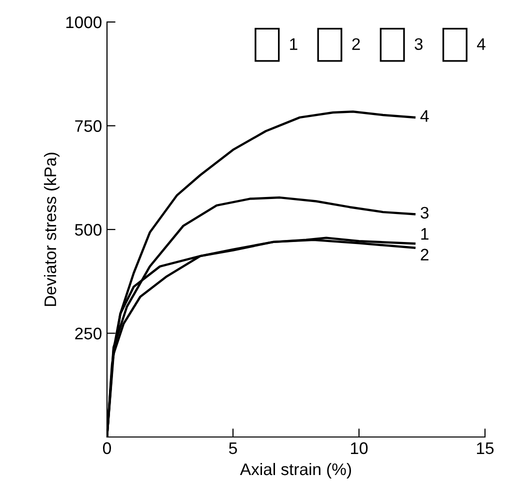  What do you see at coordinates (52, 229) in the screenshot?
I see `y-axis-title: Deviator stress (kPa)` at bounding box center [52, 229].